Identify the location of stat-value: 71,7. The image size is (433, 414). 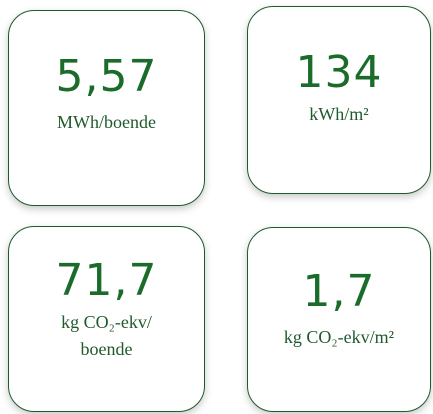
(106, 280).